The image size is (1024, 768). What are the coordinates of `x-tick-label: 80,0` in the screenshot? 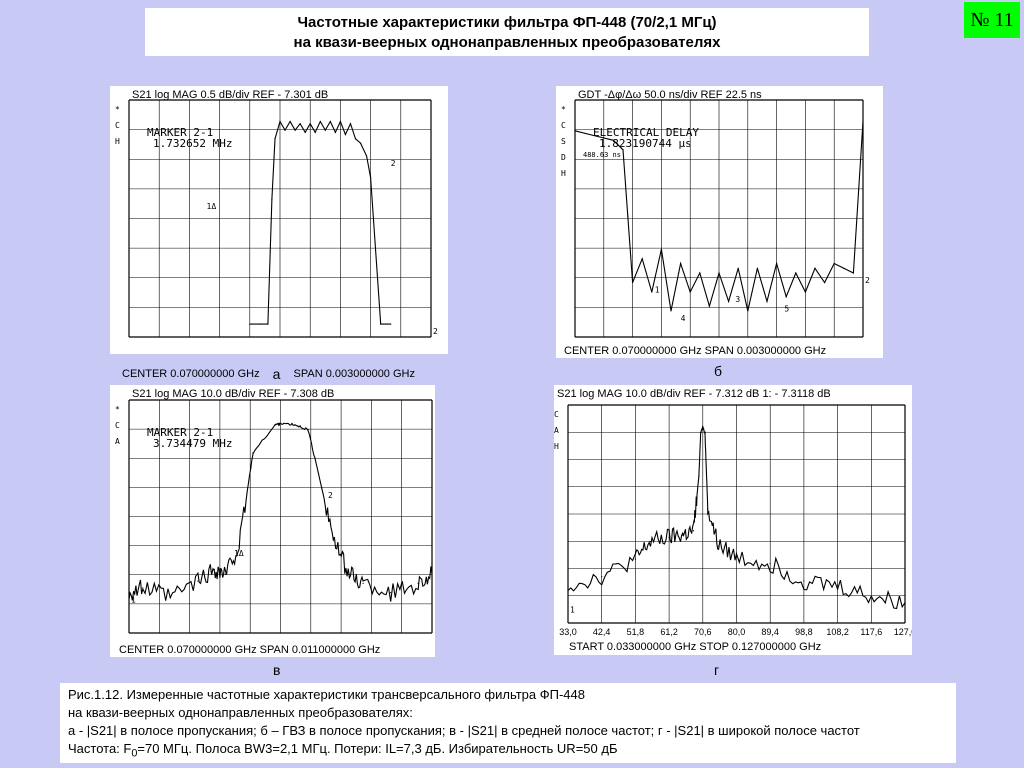 It's located at (737, 632).